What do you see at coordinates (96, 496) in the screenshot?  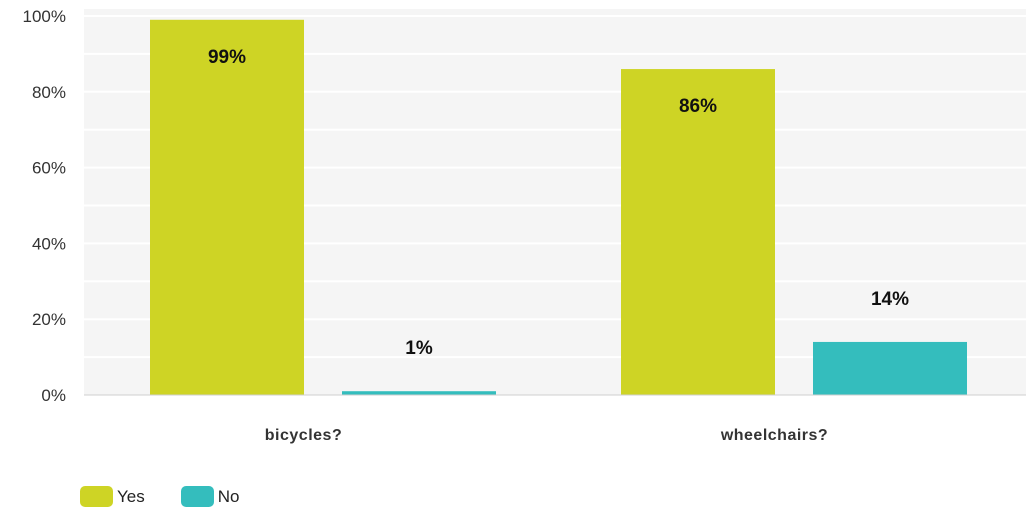 I see `legend-swatch-yes` at bounding box center [96, 496].